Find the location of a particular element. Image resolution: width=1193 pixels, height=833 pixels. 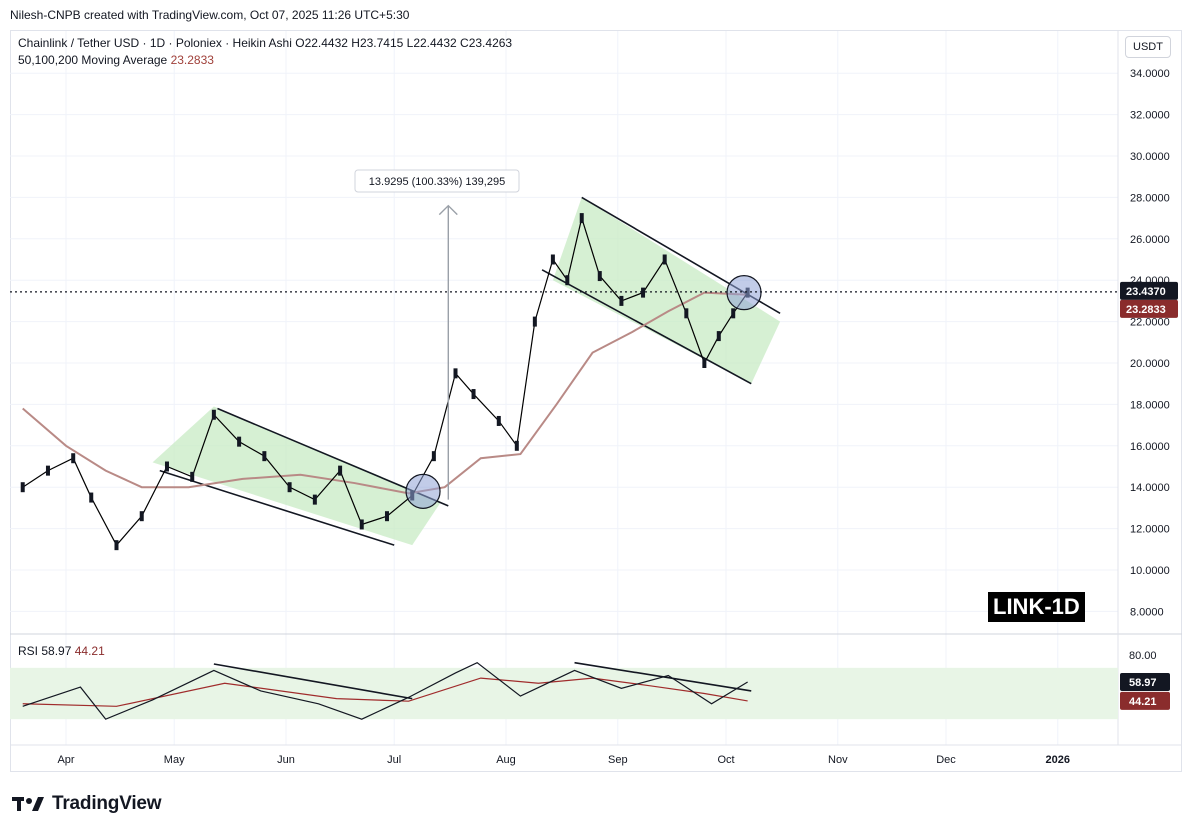

rsi-ma-line is located at coordinates (385, 692).